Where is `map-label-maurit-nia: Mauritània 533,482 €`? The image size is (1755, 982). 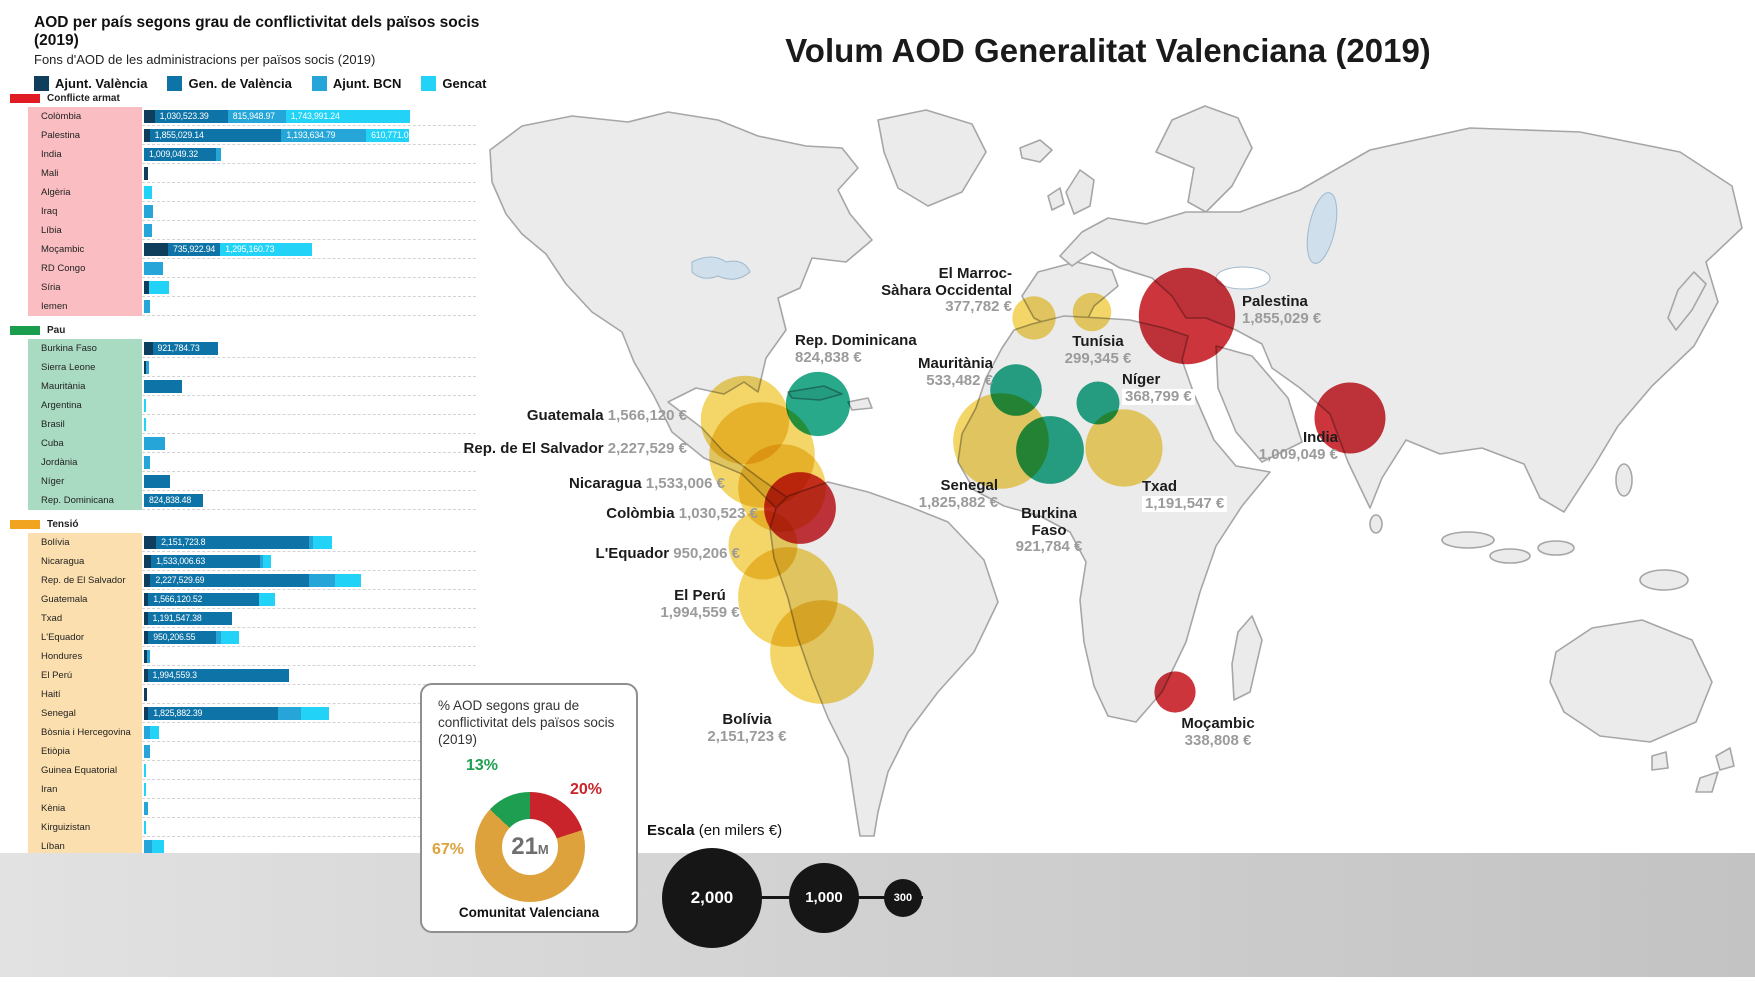 map-label-maurit-nia: Mauritània 533,482 € is located at coordinates (955, 372).